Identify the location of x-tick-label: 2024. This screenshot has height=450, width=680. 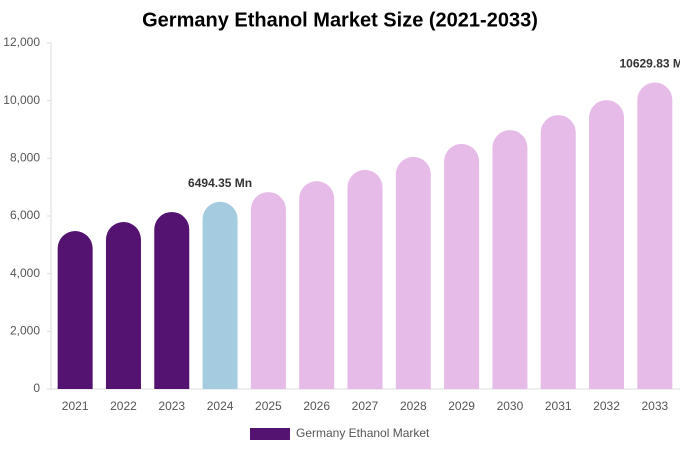
(220, 406).